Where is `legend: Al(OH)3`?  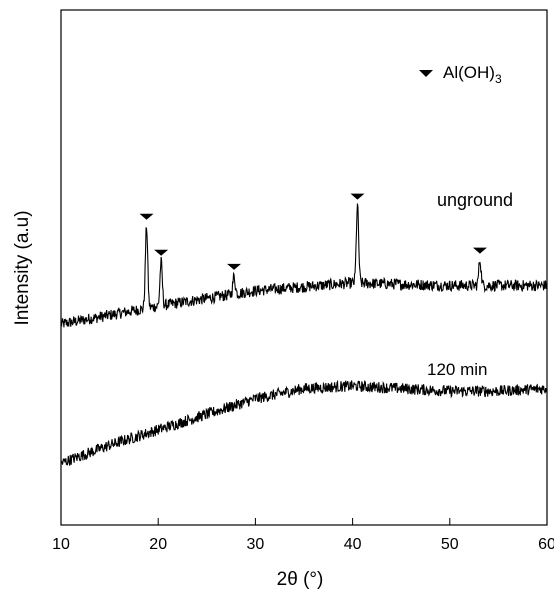
legend: Al(OH)3 is located at coordinates (460, 74).